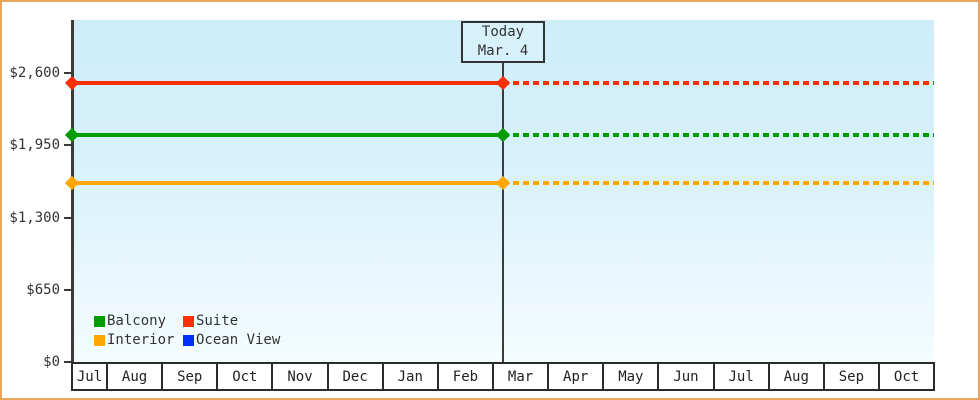 The width and height of the screenshot is (980, 400). I want to click on month-cell: Dec, so click(354, 376).